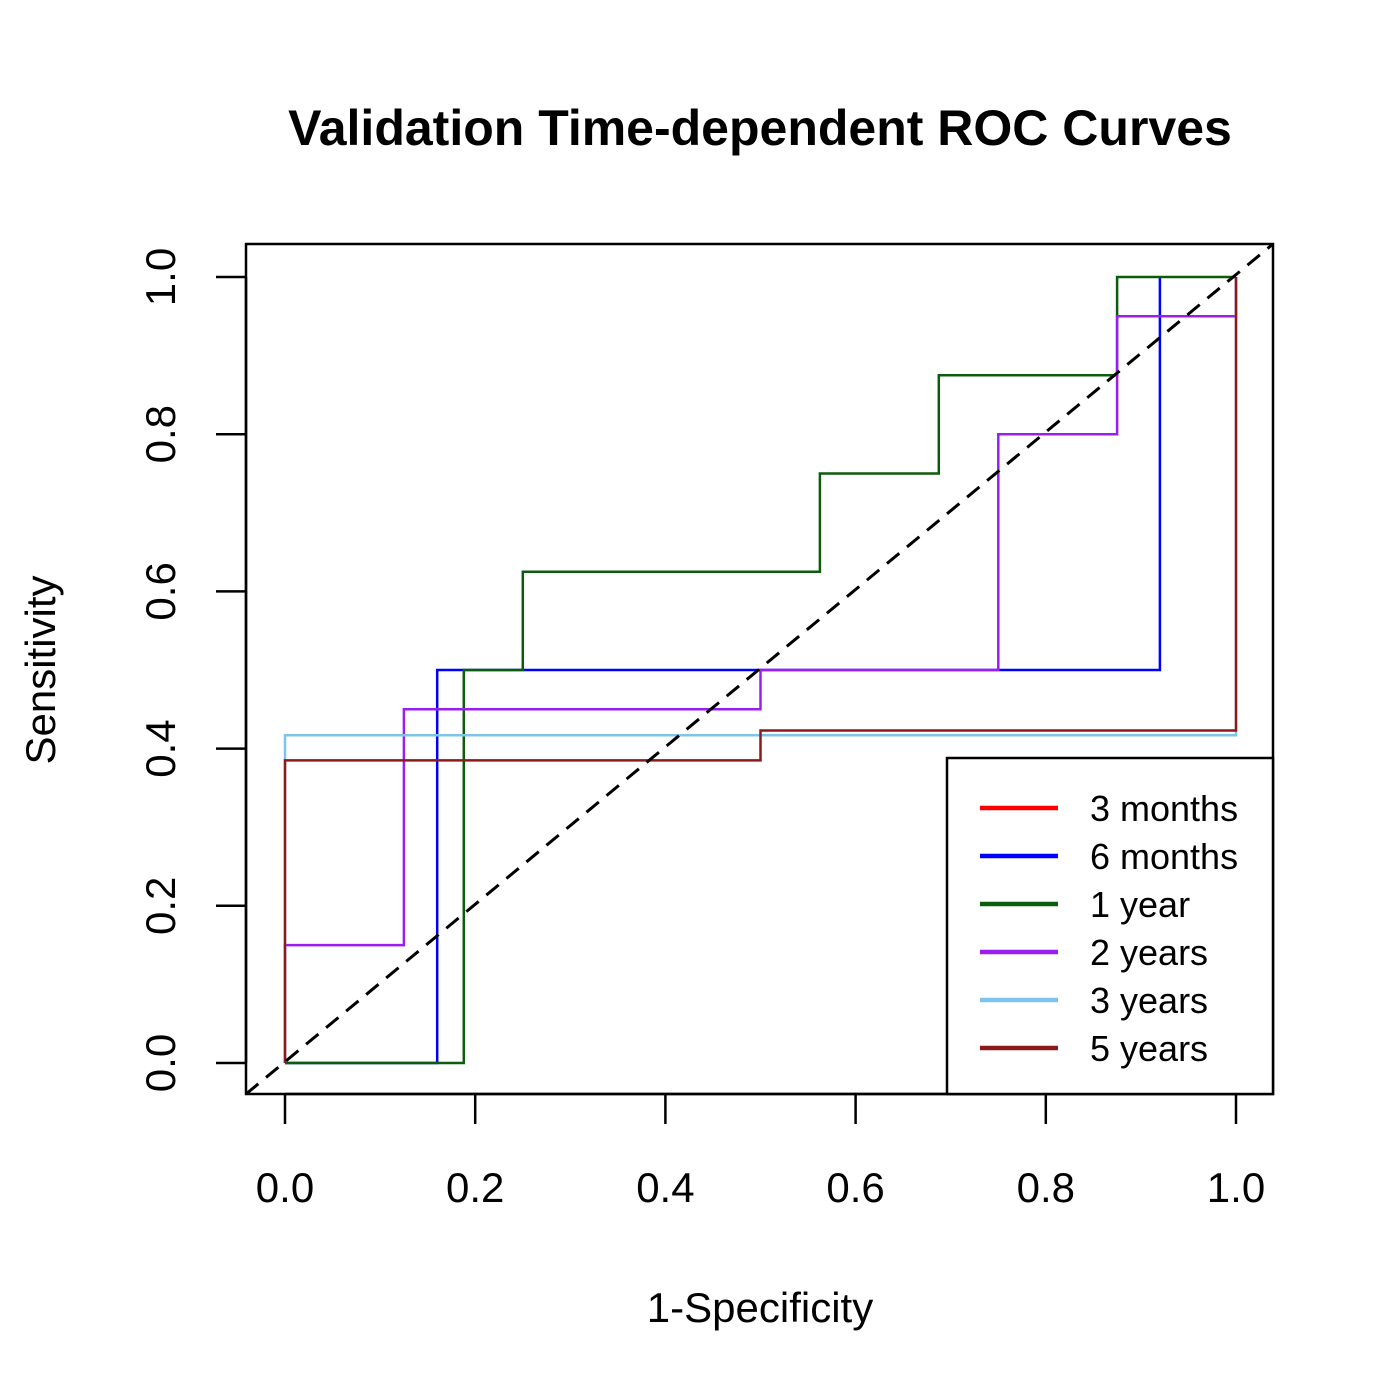 The width and height of the screenshot is (1400, 1400). What do you see at coordinates (160, 748) in the screenshot?
I see `y-tick-label: 0.4` at bounding box center [160, 748].